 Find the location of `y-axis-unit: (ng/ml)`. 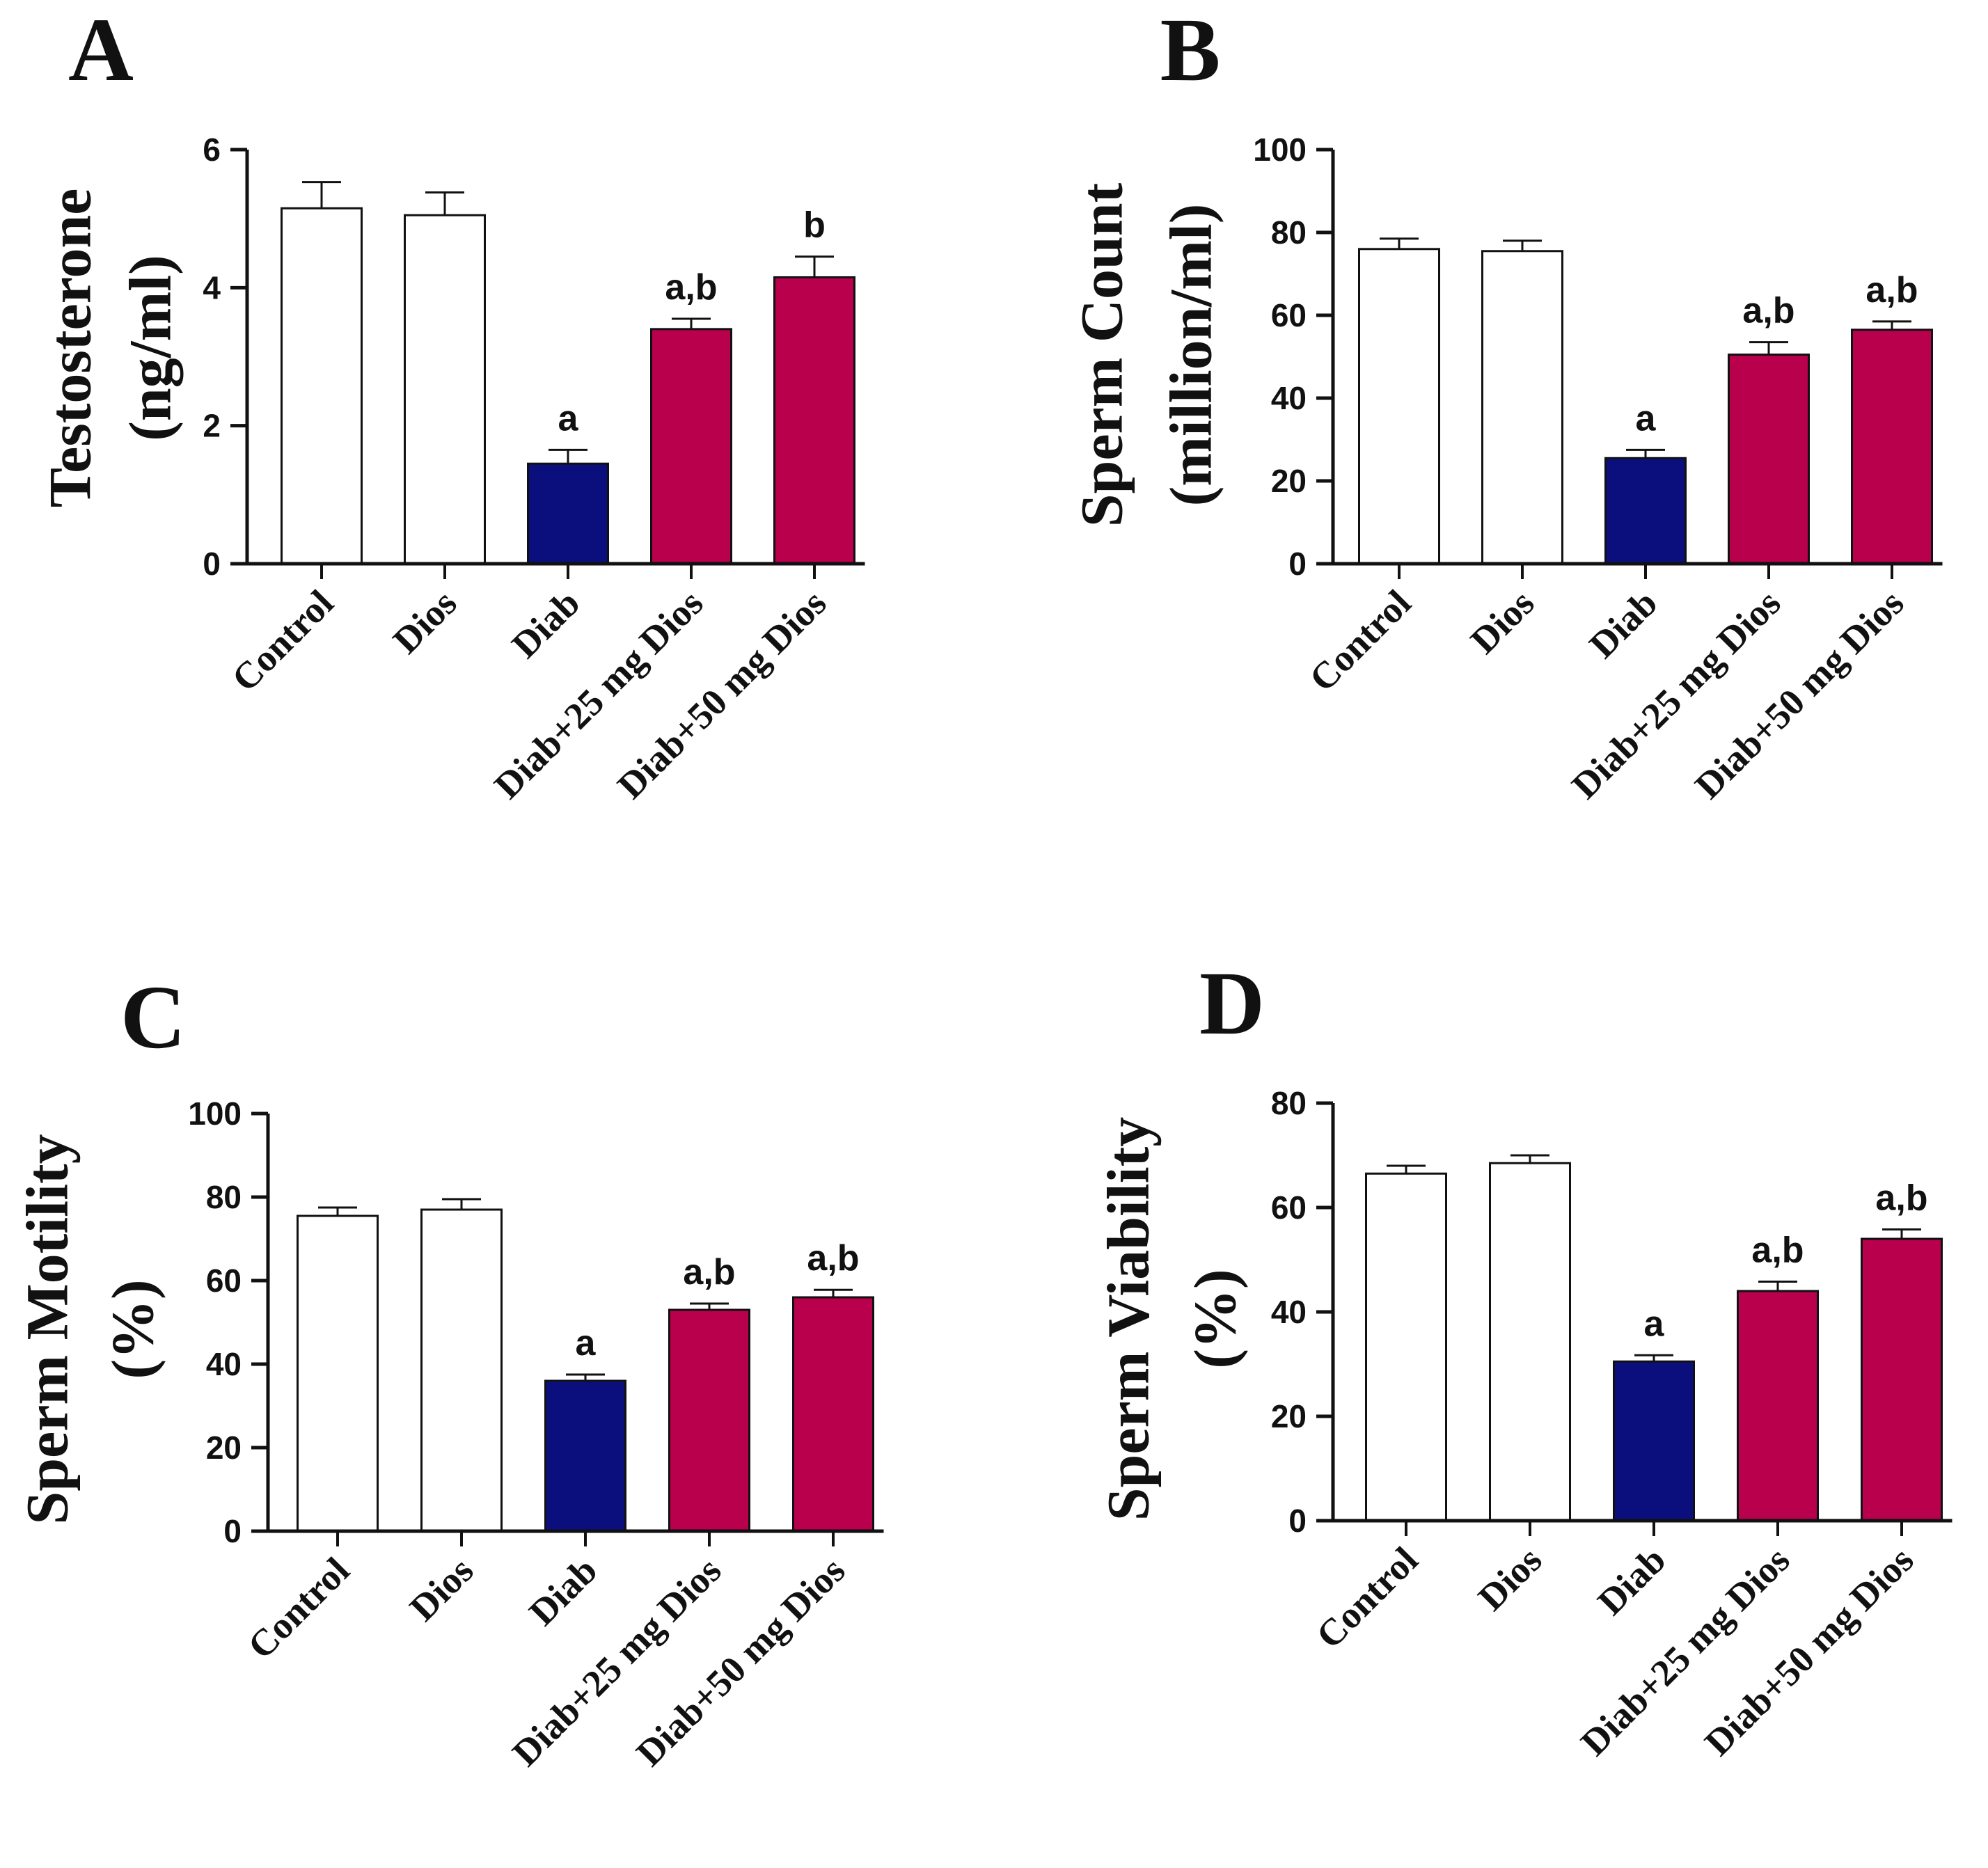

y-axis-unit: (ng/ml) is located at coordinates (150, 348).